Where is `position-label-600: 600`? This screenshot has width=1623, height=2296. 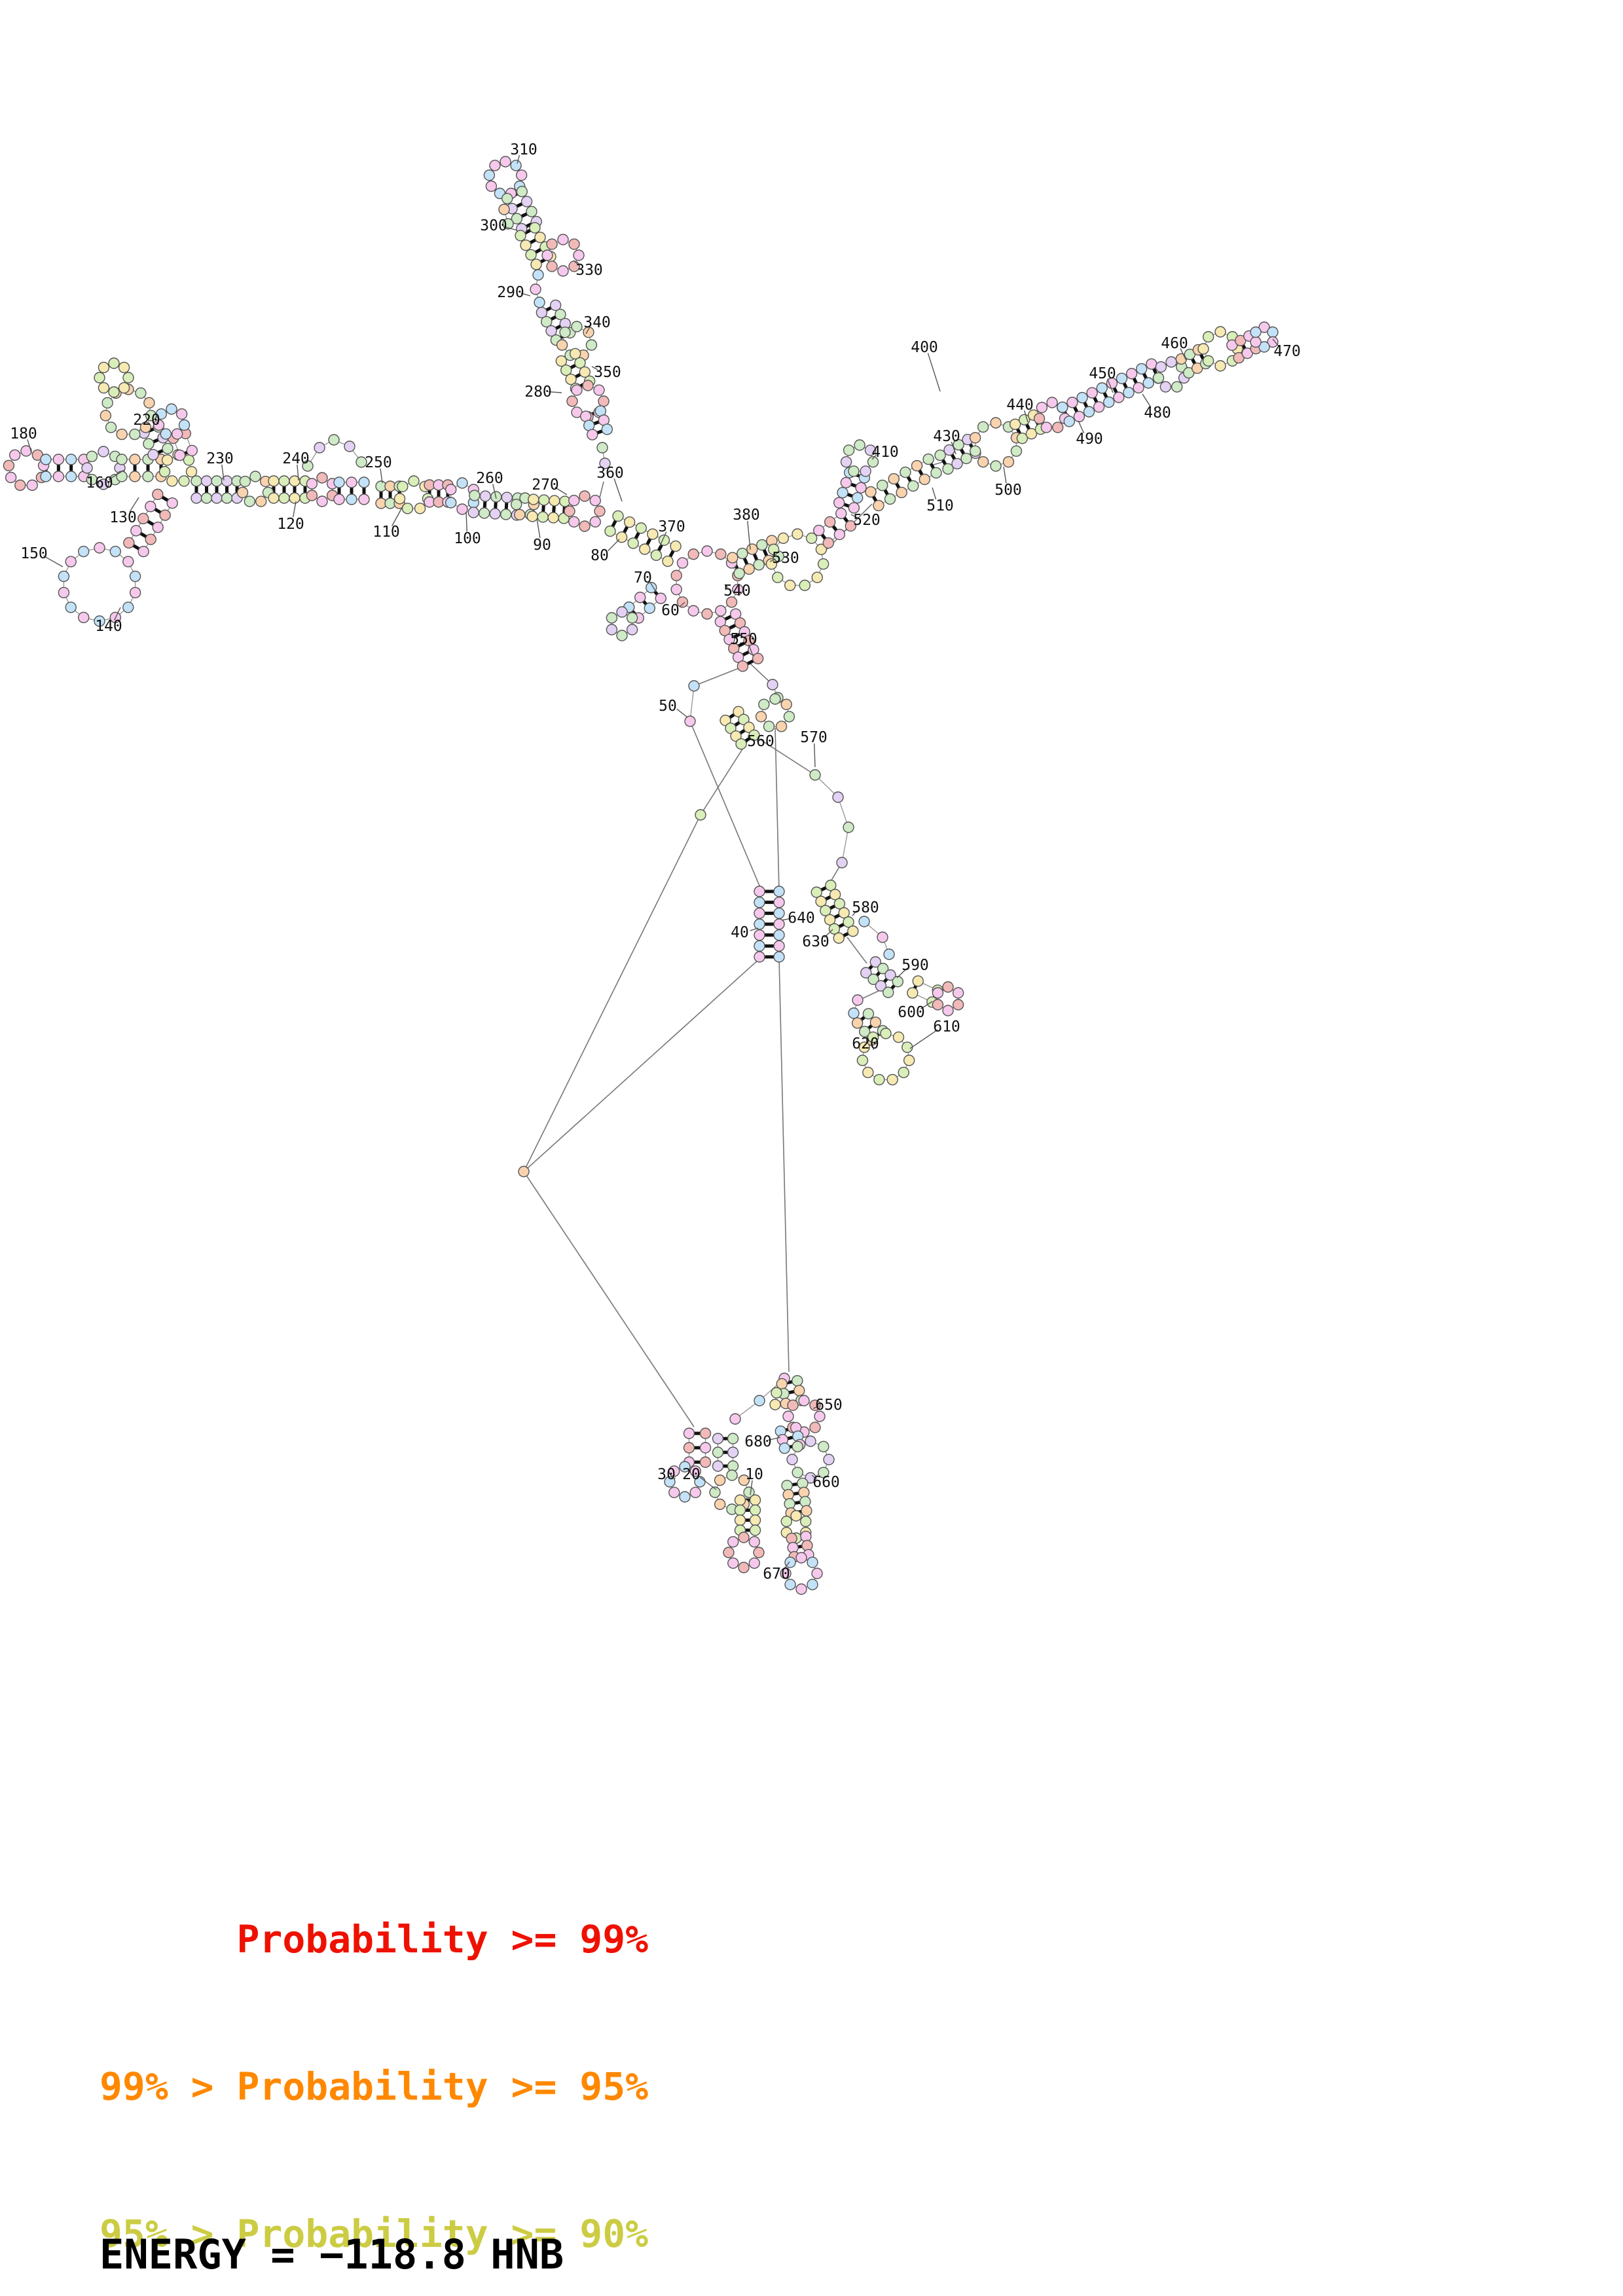 position-label-600: 600 is located at coordinates (911, 1012).